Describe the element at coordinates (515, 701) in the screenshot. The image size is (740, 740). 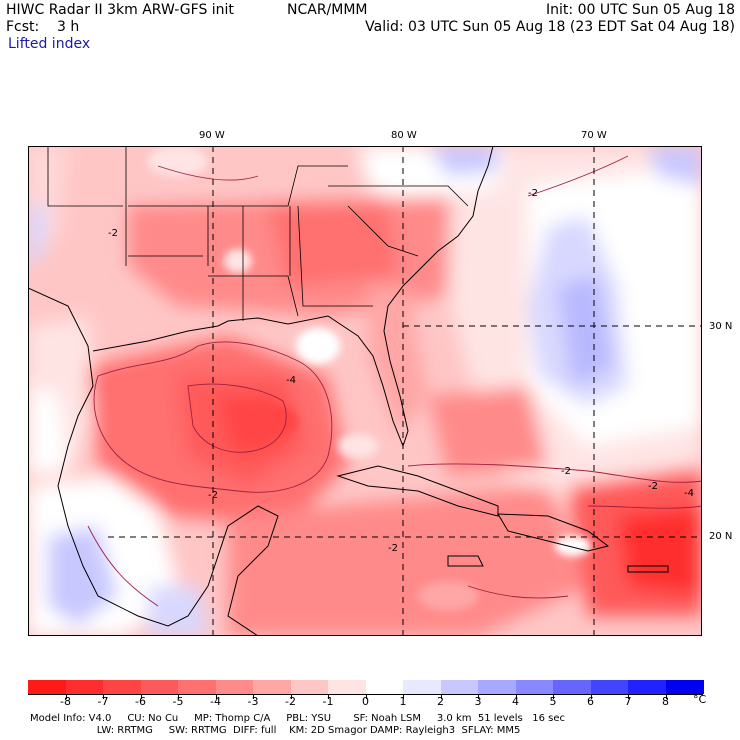
I see `colorbar-tick-label: 4` at that location.